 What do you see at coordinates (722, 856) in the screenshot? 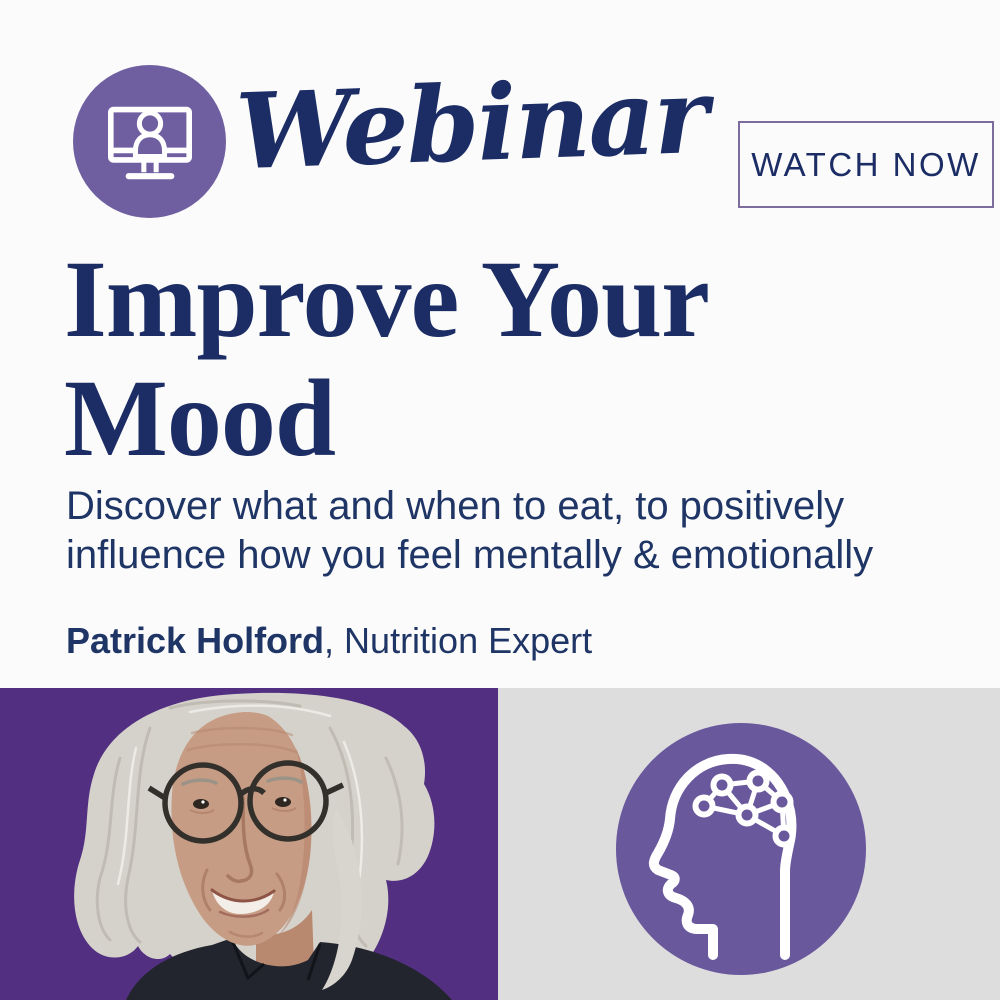
I see `head-brain-network-icon` at bounding box center [722, 856].